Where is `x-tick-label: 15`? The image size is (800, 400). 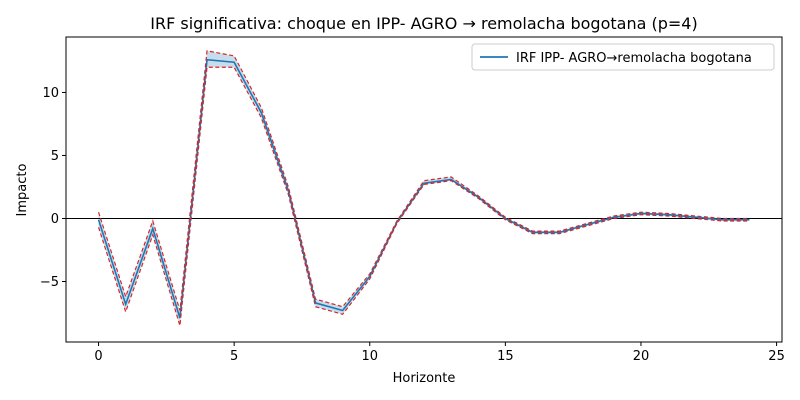
x-tick-label: 15 is located at coordinates (505, 356).